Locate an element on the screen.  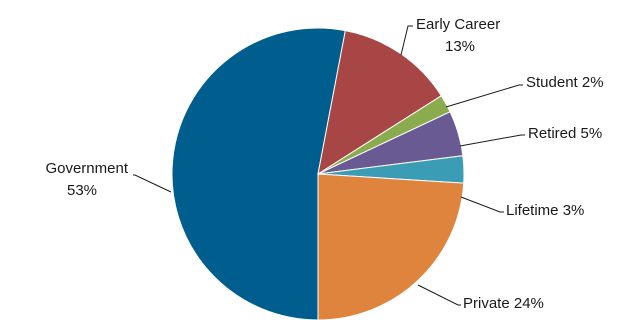
leader-line-government is located at coordinates (152, 183).